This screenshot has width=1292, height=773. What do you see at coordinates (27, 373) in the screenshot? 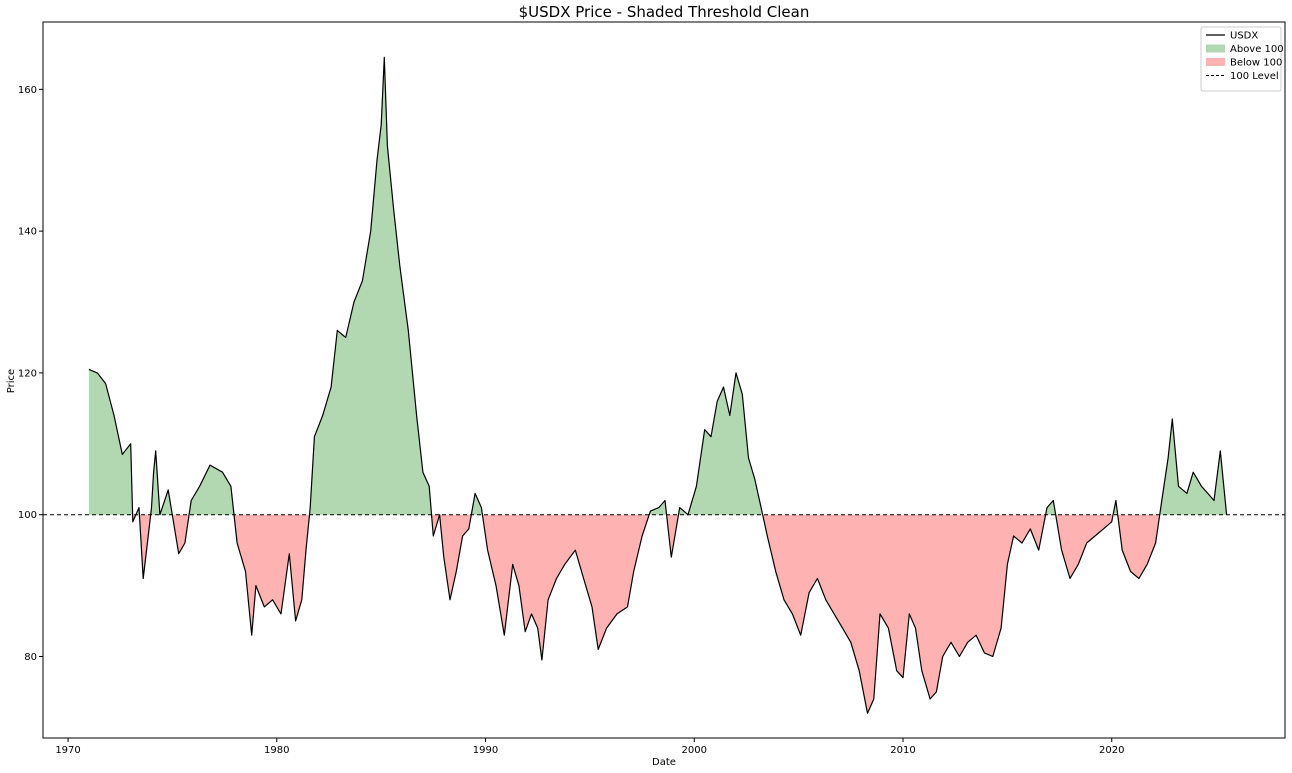
I see `y-tick-label: 120` at bounding box center [27, 373].